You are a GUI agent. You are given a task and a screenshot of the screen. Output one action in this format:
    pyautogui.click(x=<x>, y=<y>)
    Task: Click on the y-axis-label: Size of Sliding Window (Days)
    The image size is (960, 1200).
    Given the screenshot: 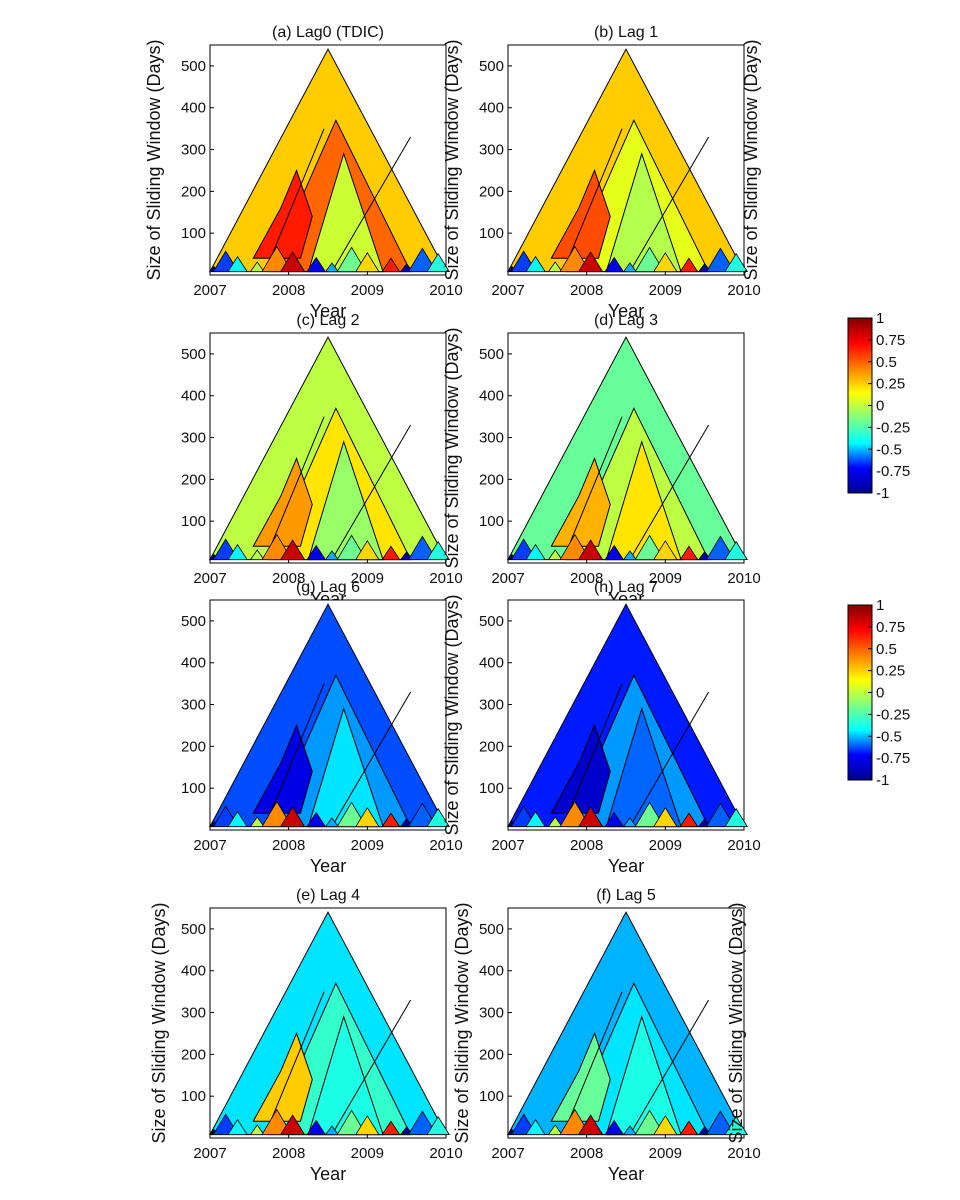 What is the action you would take?
    pyautogui.click(x=452, y=447)
    